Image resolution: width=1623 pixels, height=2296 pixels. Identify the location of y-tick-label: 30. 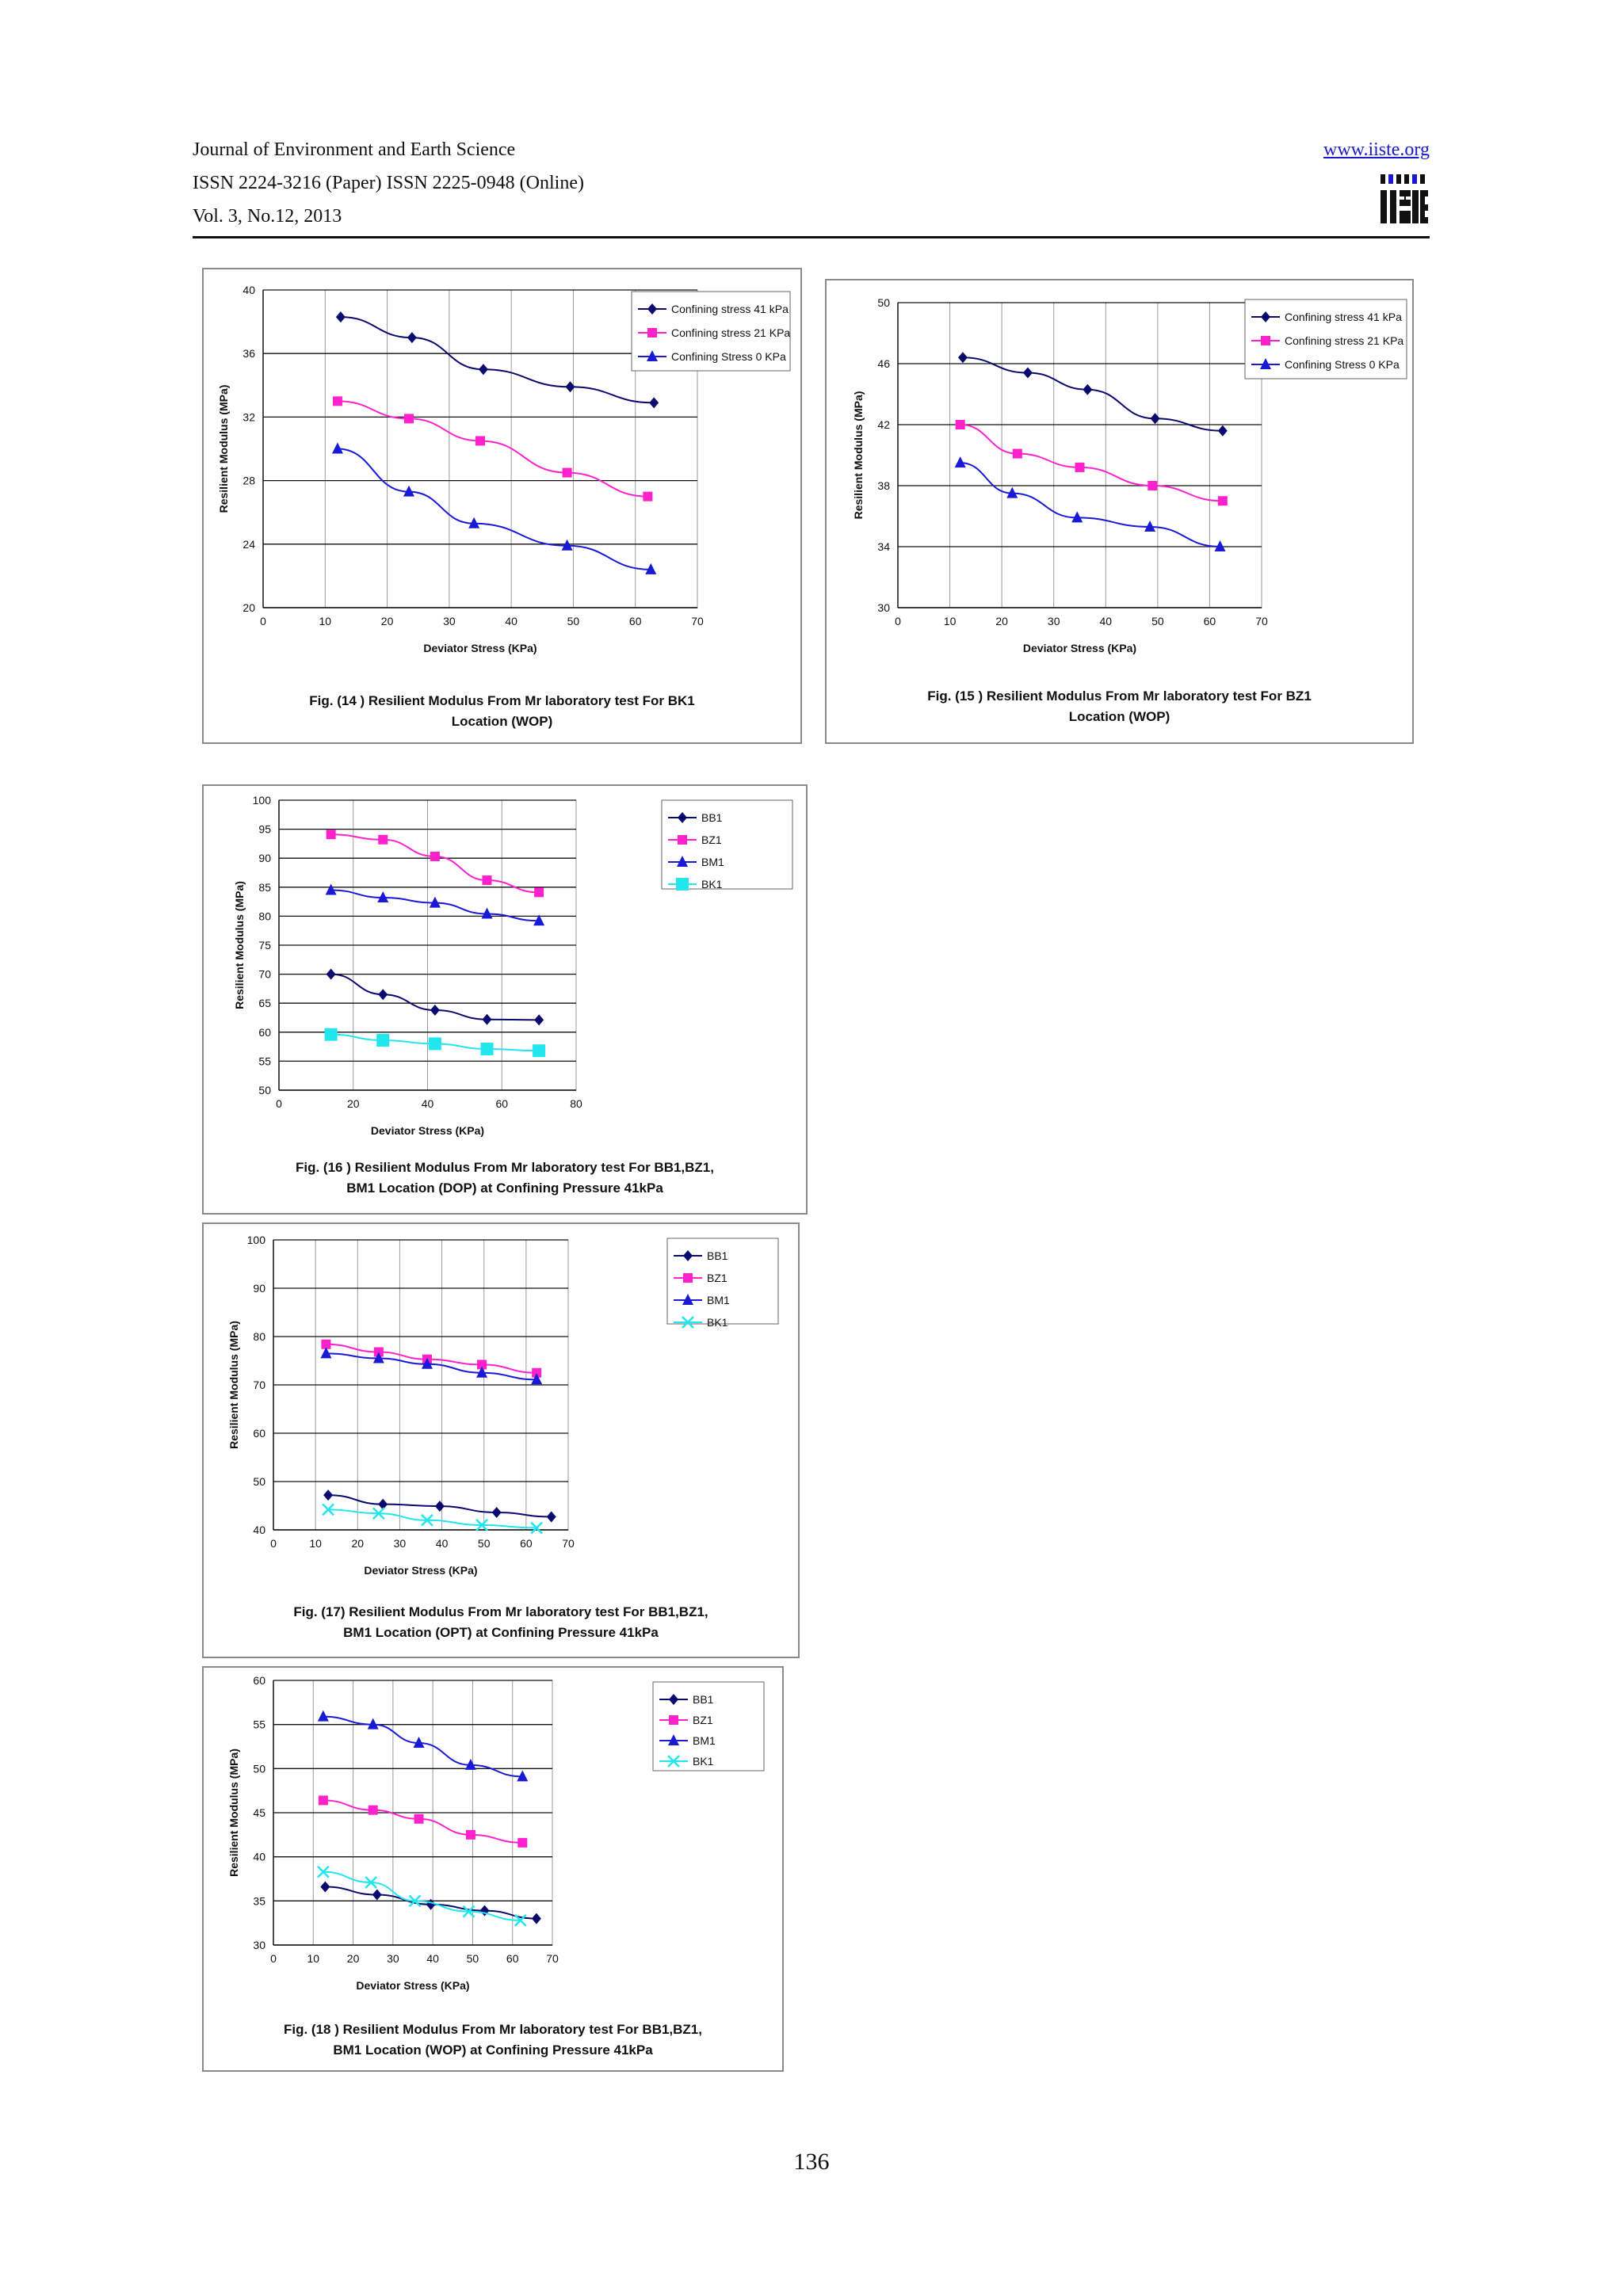
(883, 607).